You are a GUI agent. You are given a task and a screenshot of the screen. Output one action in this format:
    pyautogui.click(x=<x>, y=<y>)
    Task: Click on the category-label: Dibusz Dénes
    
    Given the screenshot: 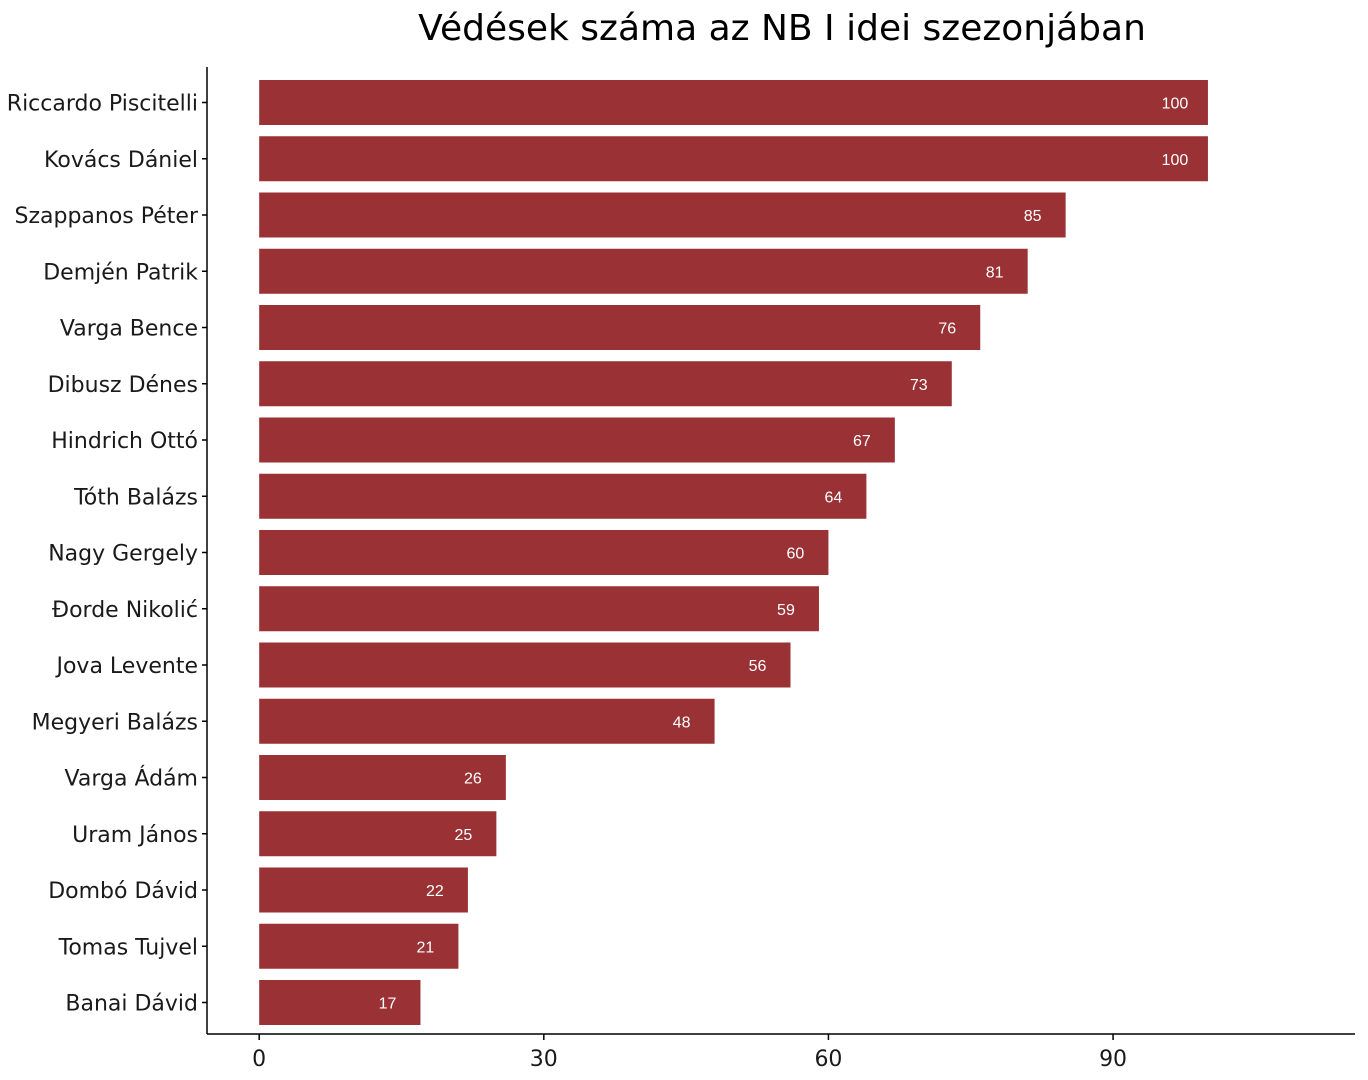 What is the action you would take?
    pyautogui.click(x=123, y=385)
    